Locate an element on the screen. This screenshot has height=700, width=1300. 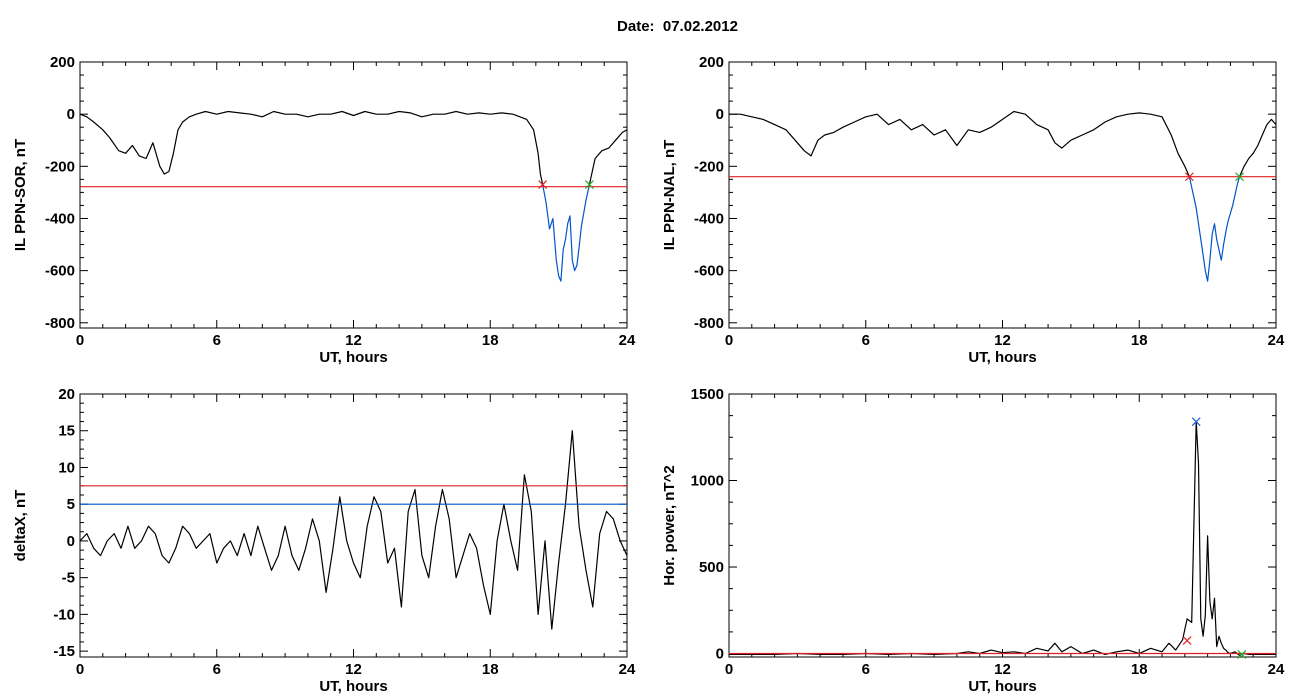
y-axis-label: Hor. power, nT^2 is located at coordinates (669, 525).